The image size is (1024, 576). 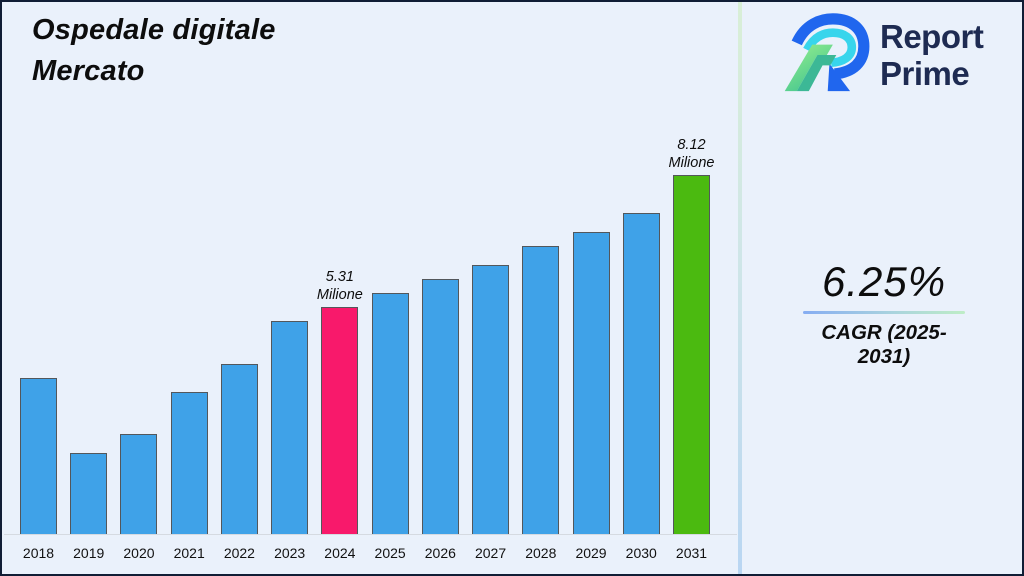 I want to click on bar-2025, so click(x=390, y=413).